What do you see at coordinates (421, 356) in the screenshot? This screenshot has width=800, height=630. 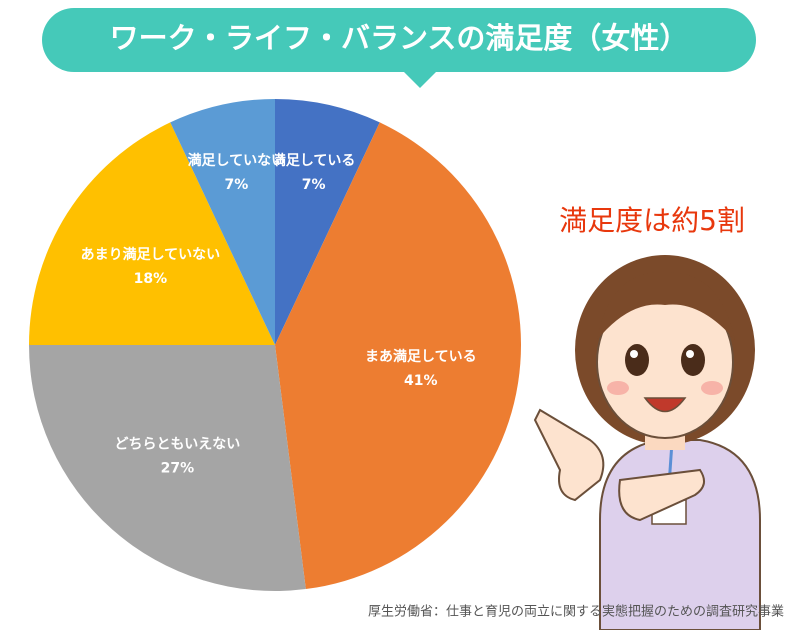 I see `slice-category-label: まあ満足している` at bounding box center [421, 356].